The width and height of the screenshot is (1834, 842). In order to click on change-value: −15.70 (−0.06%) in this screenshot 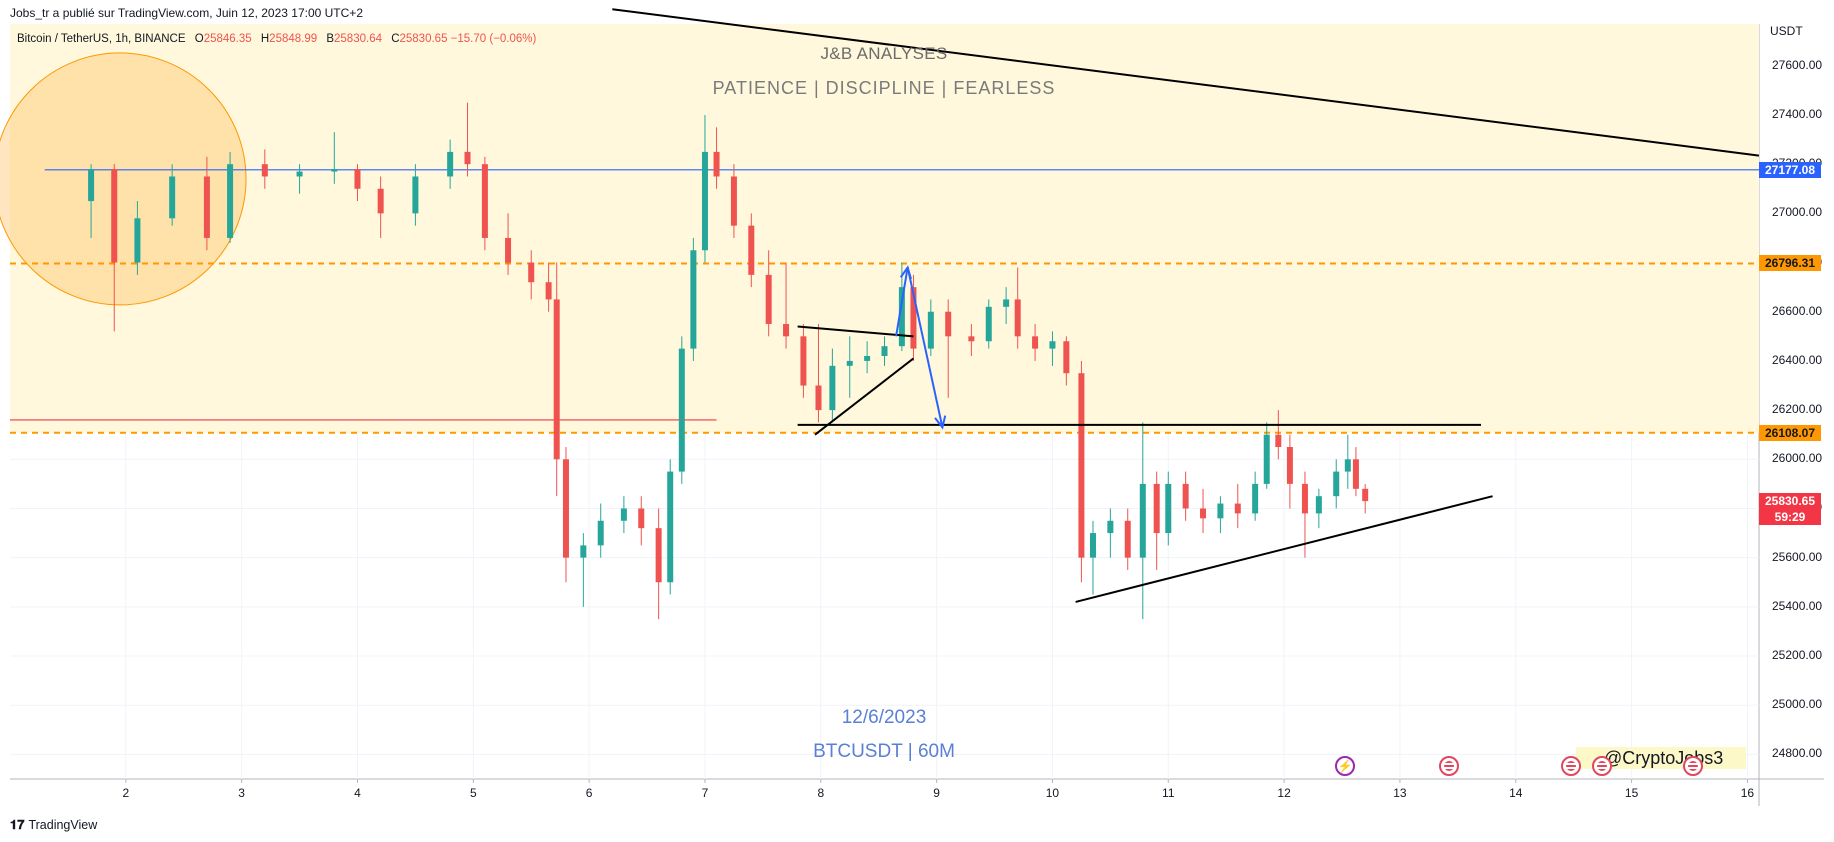, I will do `click(493, 39)`.